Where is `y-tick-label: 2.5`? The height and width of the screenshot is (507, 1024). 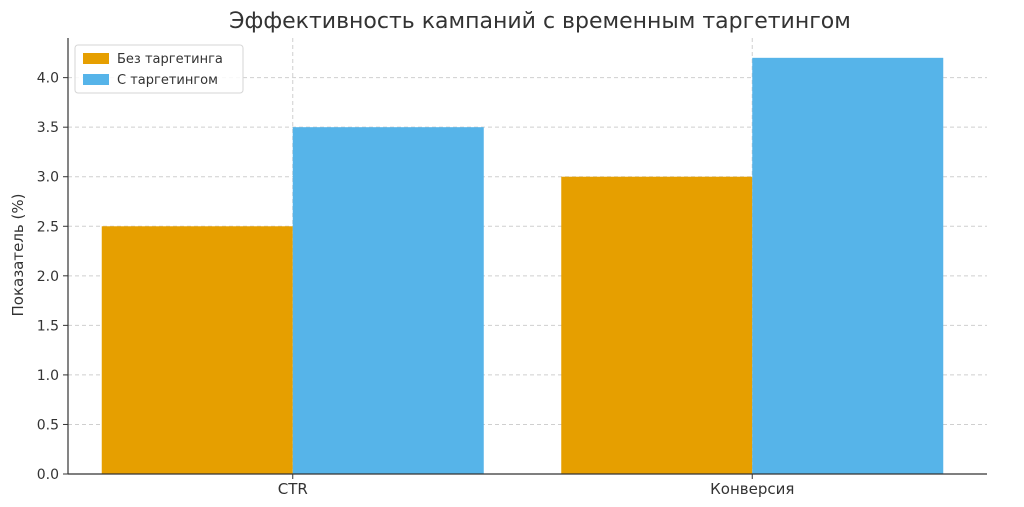 y-tick-label: 2.5 is located at coordinates (48, 227).